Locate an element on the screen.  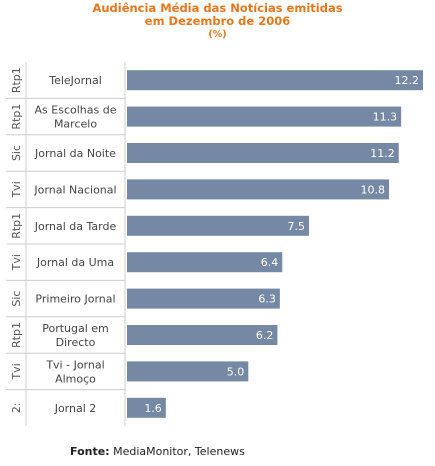
data-label: 6.3 is located at coordinates (267, 299).